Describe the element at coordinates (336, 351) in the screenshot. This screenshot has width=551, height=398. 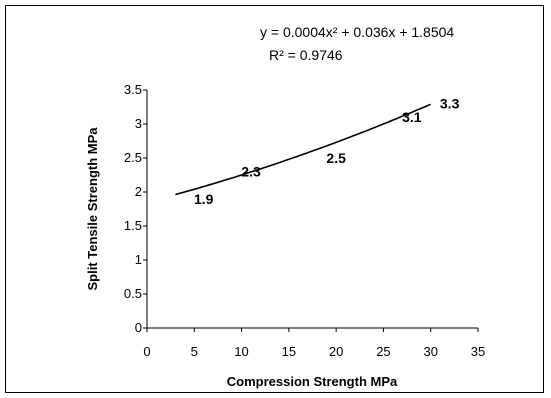
I see `x-tick-label: 20` at that location.